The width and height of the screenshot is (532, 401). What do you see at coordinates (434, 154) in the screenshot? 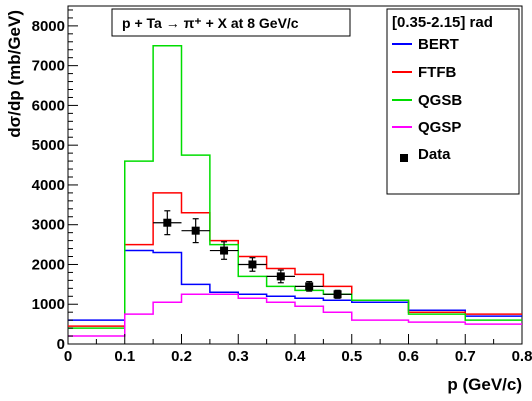
I see `legend-label: Data` at bounding box center [434, 154].